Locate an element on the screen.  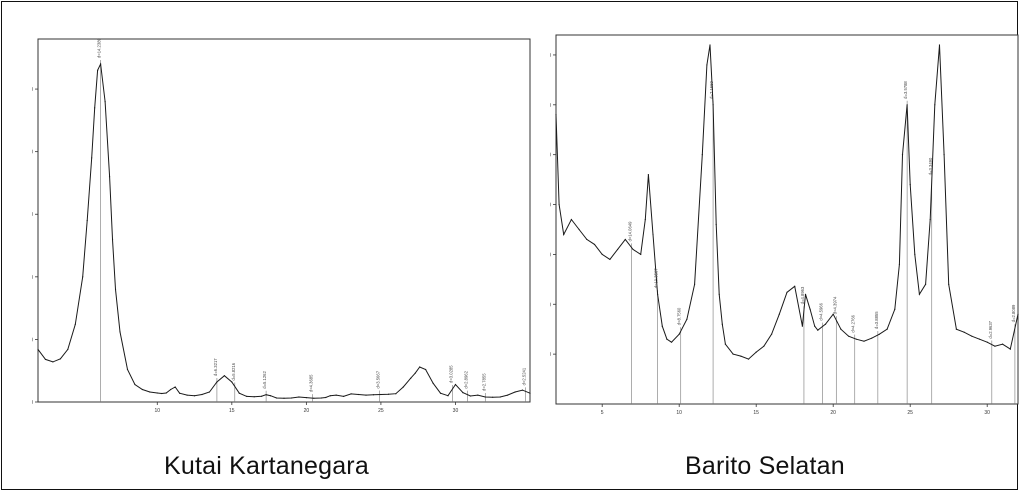
peak-label: d=5.1262 is located at coordinates (264, 379).